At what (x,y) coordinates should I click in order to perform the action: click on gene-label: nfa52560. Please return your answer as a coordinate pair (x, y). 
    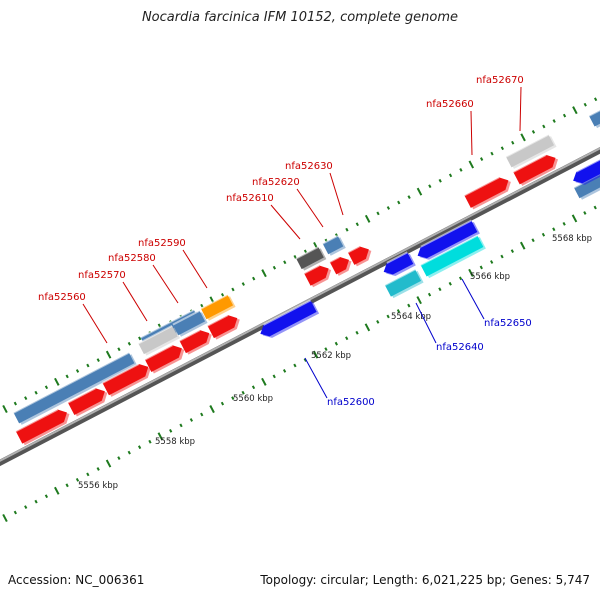
    Looking at the image, I should click on (62, 297).